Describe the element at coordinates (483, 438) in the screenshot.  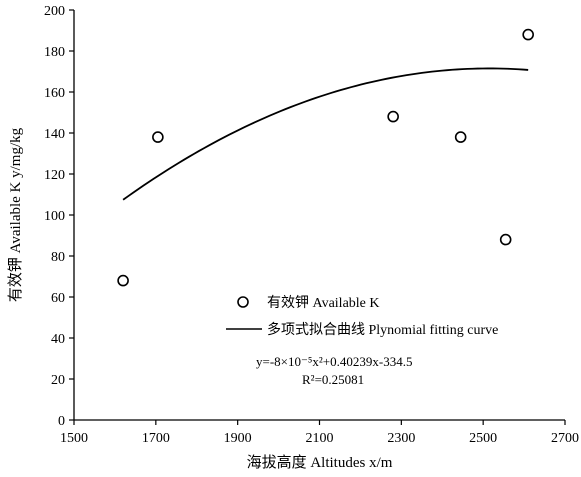
I see `x-tick-label: 2500` at that location.